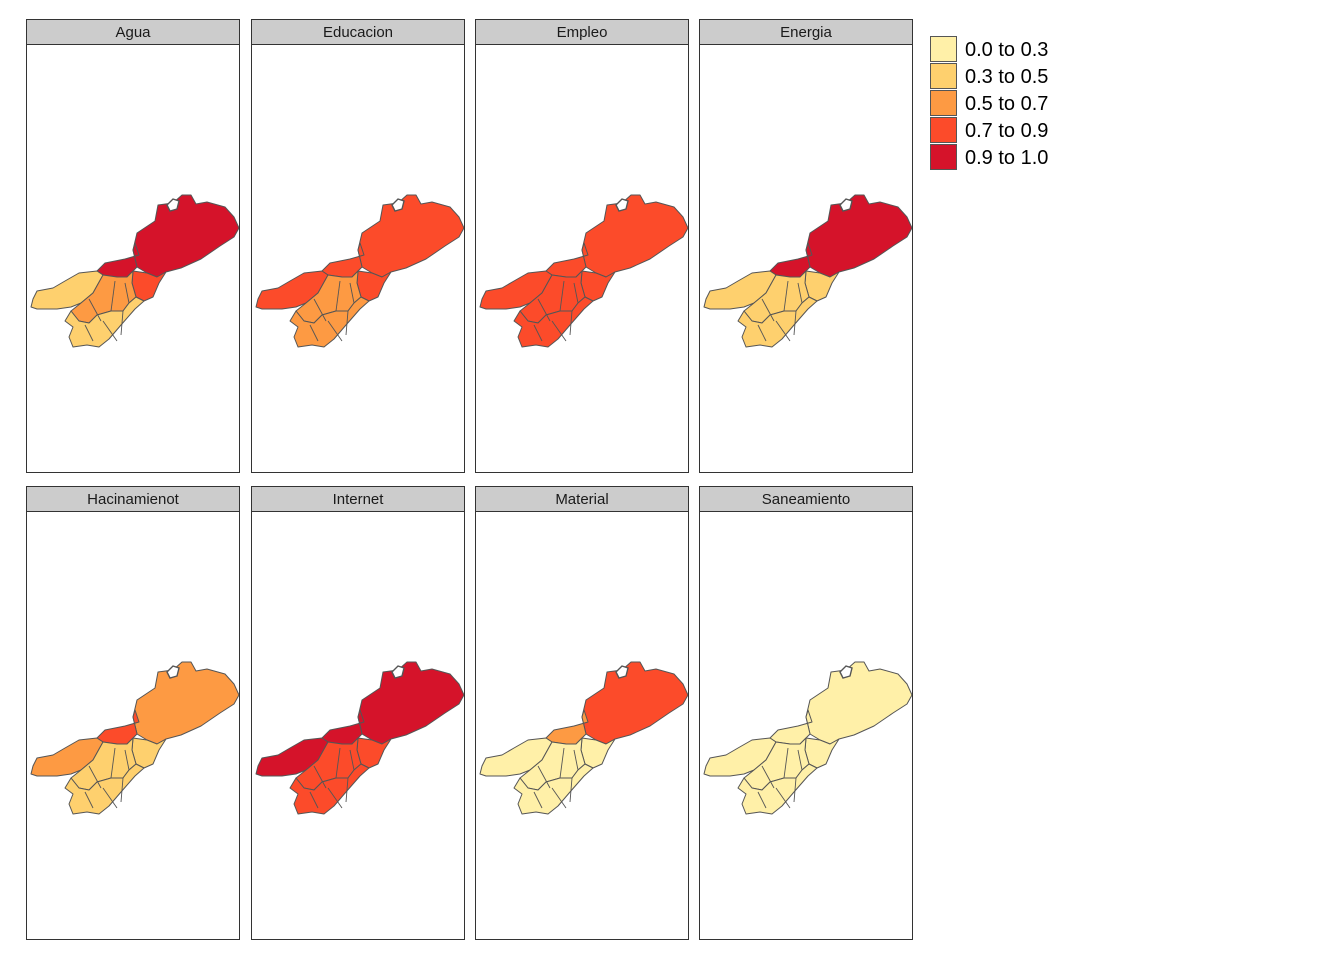 This screenshot has width=1344, height=960. Describe the element at coordinates (1007, 158) in the screenshot. I see `legend-label: 0.9 to 1.0` at that location.